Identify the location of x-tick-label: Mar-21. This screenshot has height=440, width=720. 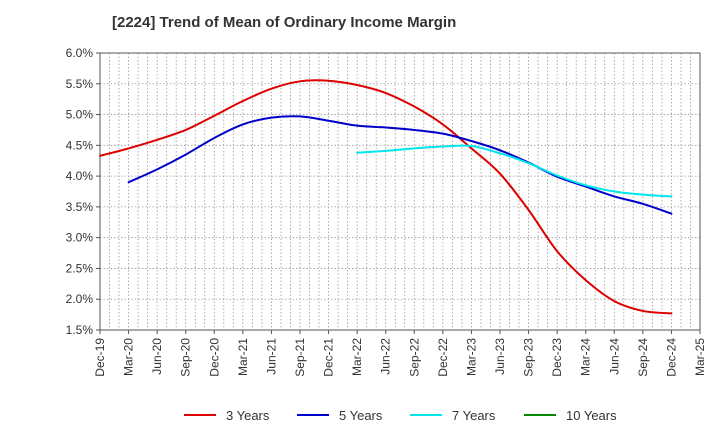
(243, 357).